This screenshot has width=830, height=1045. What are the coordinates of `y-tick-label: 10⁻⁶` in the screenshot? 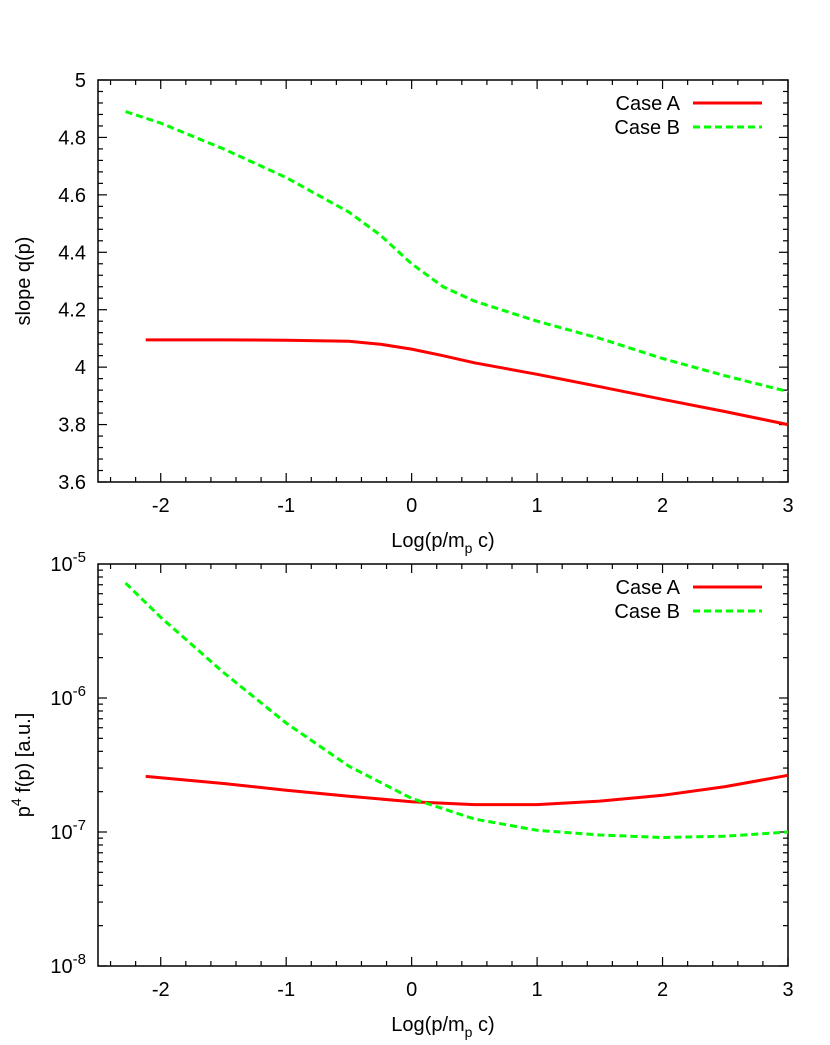 It's located at (68, 696).